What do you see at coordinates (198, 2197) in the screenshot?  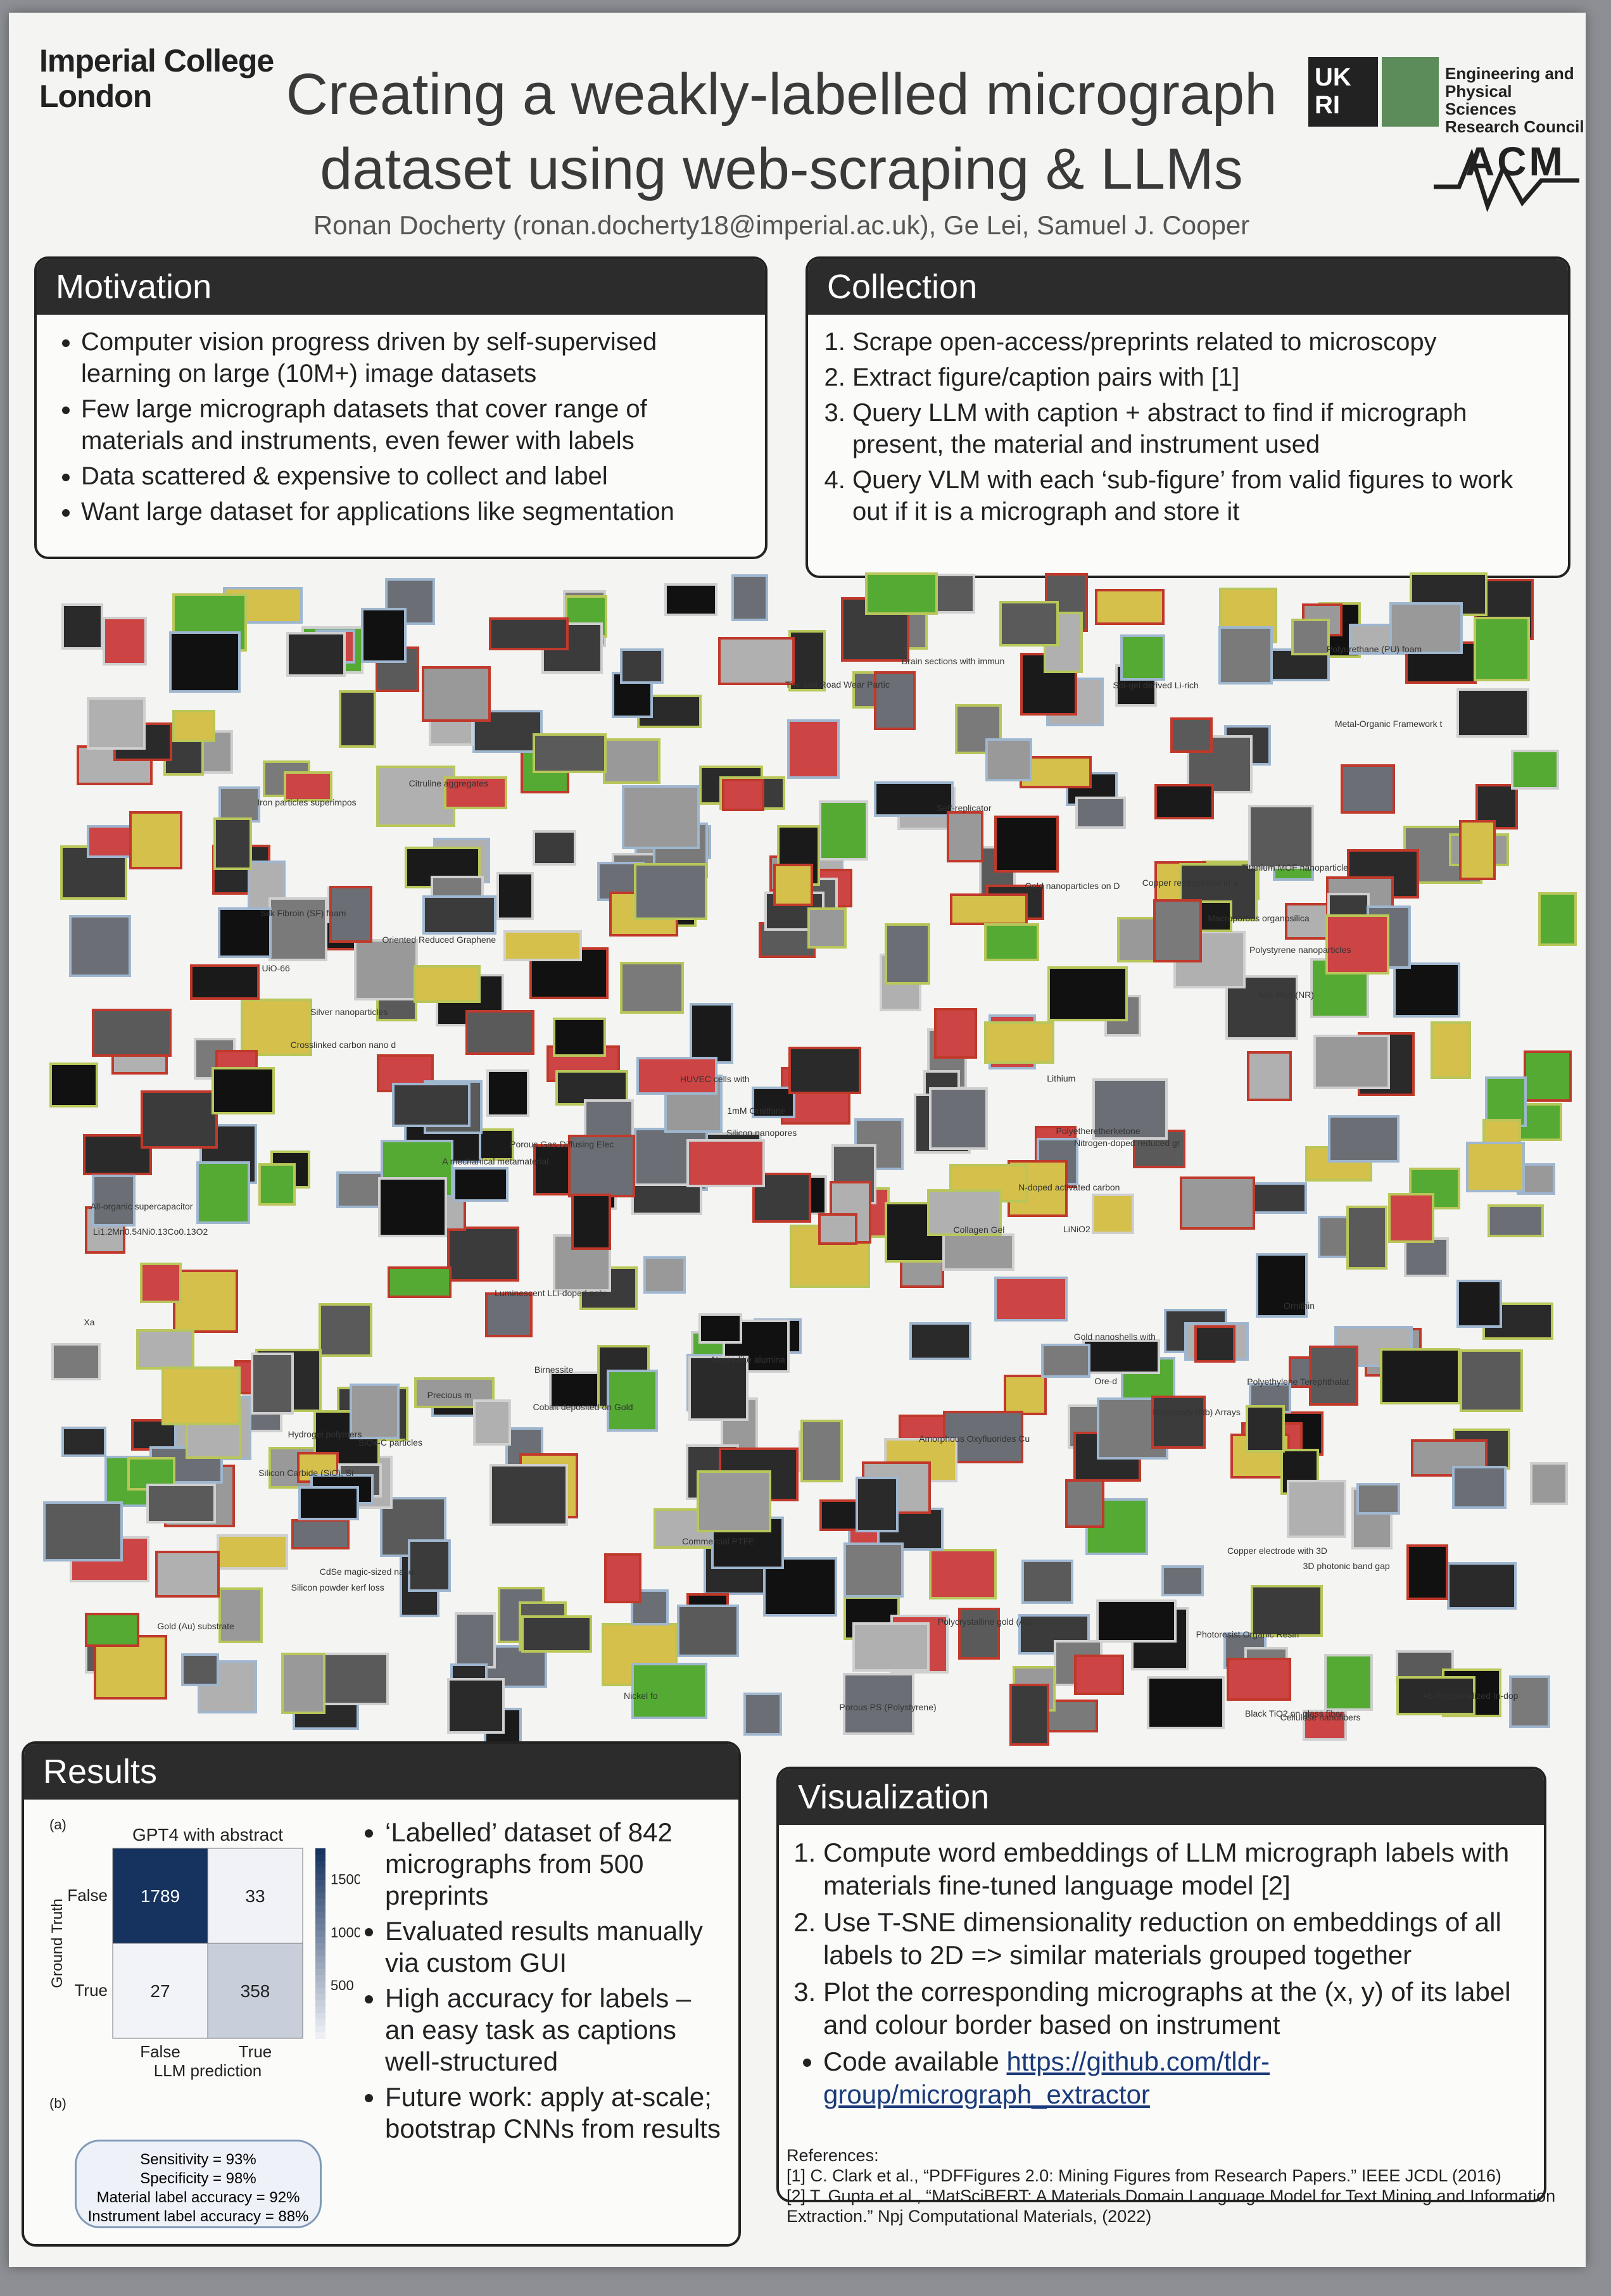 I see `material-accuracy-stat: Material label accuracy = 92%` at bounding box center [198, 2197].